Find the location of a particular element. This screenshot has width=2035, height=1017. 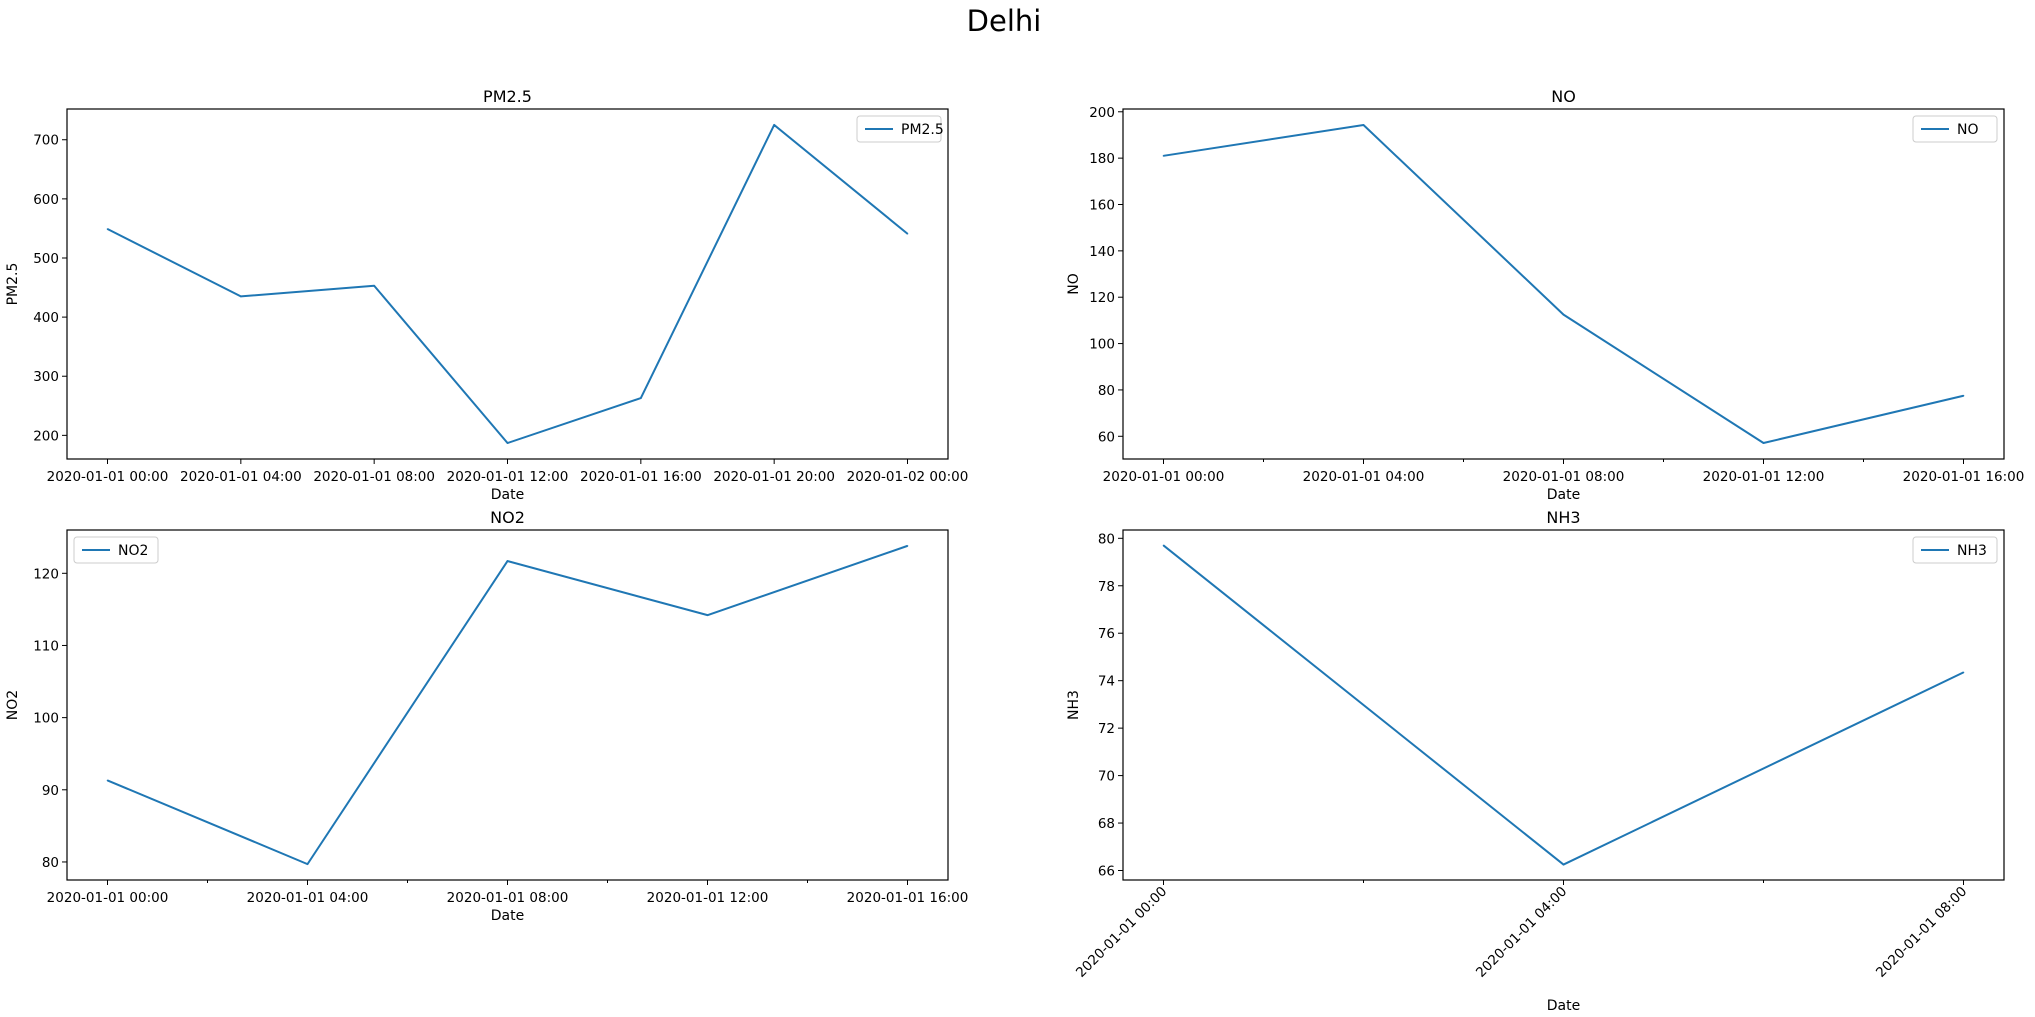

nh3-ytick-label: 76 is located at coordinates (1106, 634).